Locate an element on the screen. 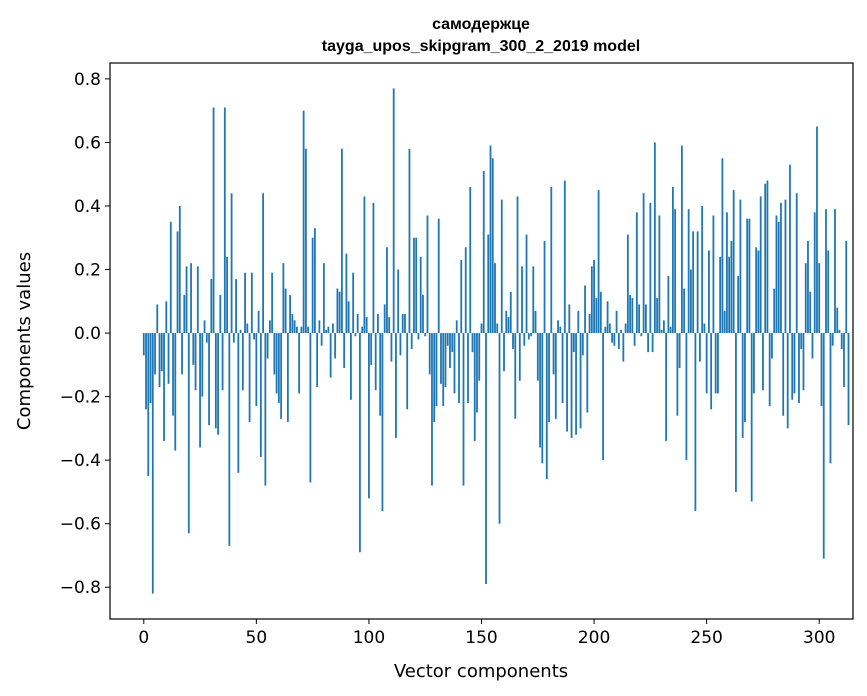  y-tick-label: 0.8 is located at coordinates (87, 80).